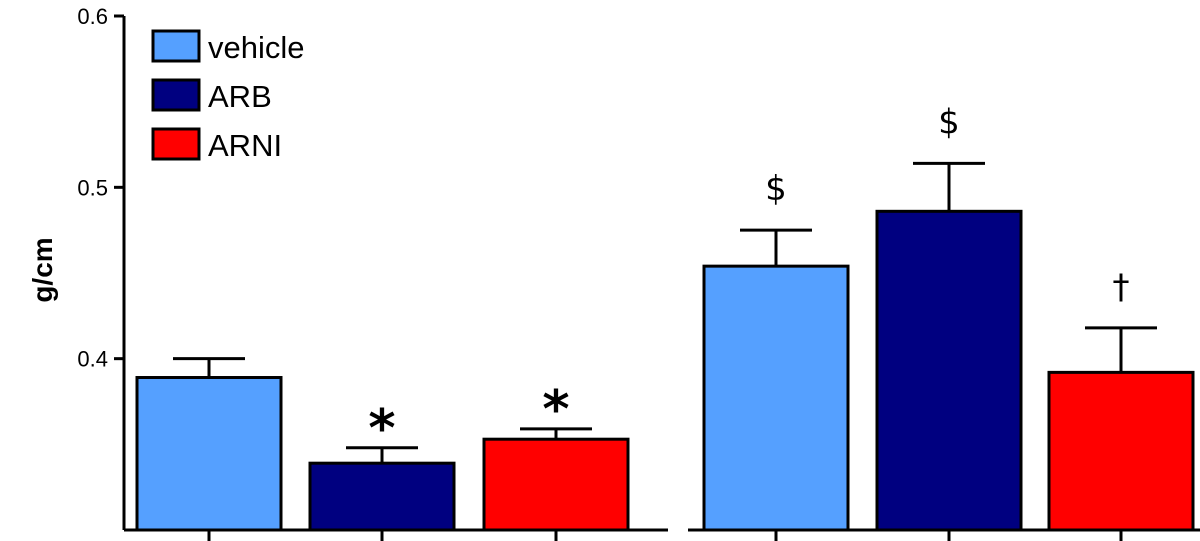 This screenshot has width=1200, height=541. I want to click on y-tick-label: 0.4, so click(92, 359).